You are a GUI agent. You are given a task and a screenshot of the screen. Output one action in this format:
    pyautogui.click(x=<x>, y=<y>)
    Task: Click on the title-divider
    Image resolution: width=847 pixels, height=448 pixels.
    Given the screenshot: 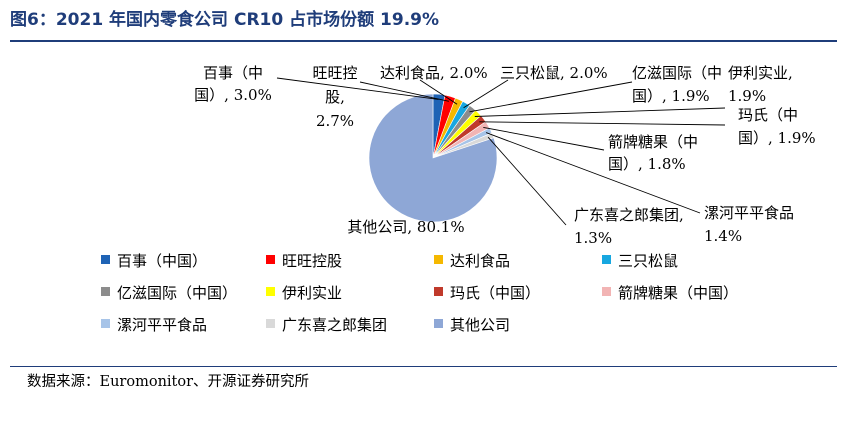 What is the action you would take?
    pyautogui.click(x=423, y=41)
    